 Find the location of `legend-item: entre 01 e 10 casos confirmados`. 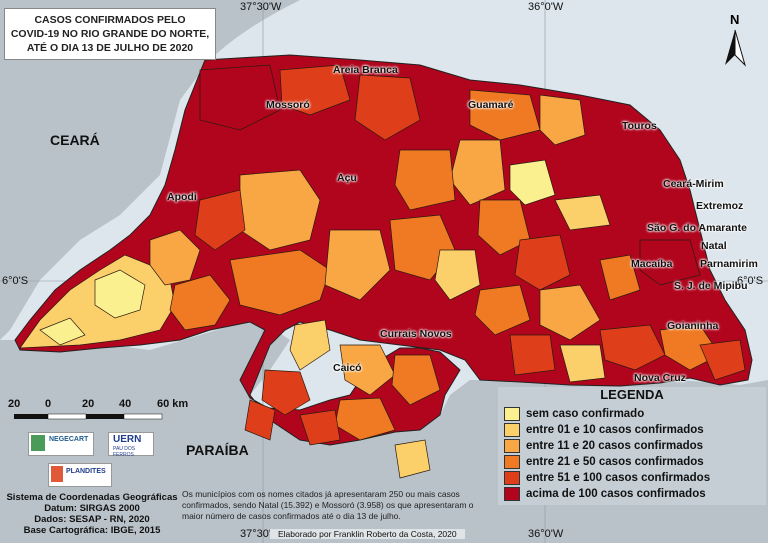

legend-item: entre 01 e 10 casos confirmados is located at coordinates (604, 429).